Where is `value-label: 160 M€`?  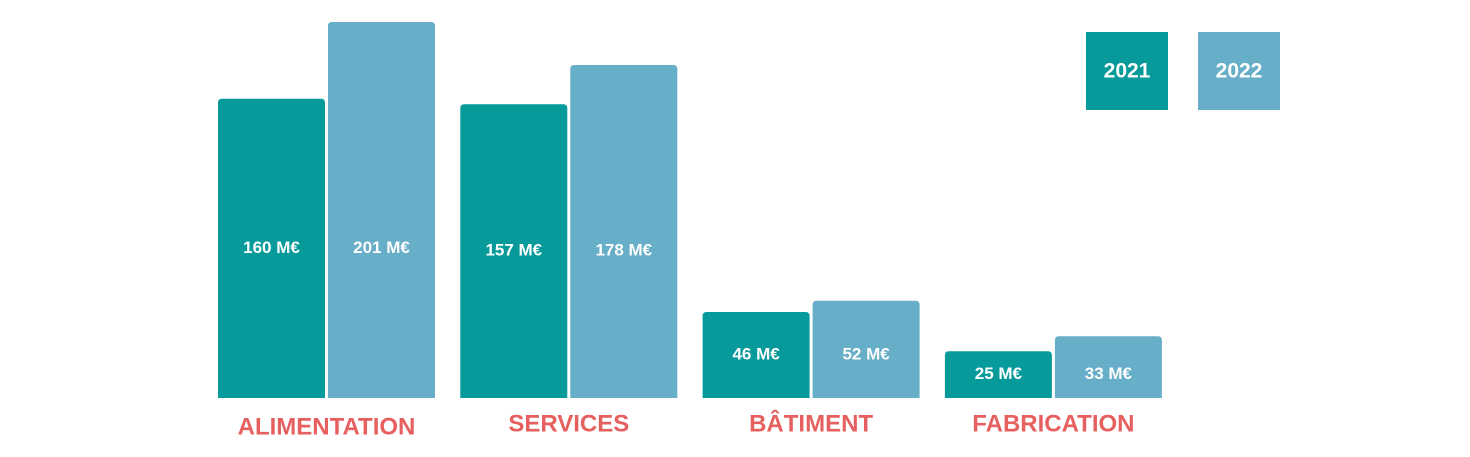 value-label: 160 M€ is located at coordinates (271, 247).